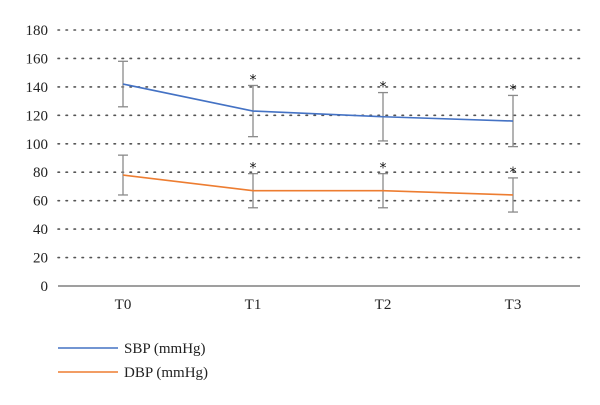 The height and width of the screenshot is (405, 600). I want to click on x-tick-label-T1: T1, so click(253, 305).